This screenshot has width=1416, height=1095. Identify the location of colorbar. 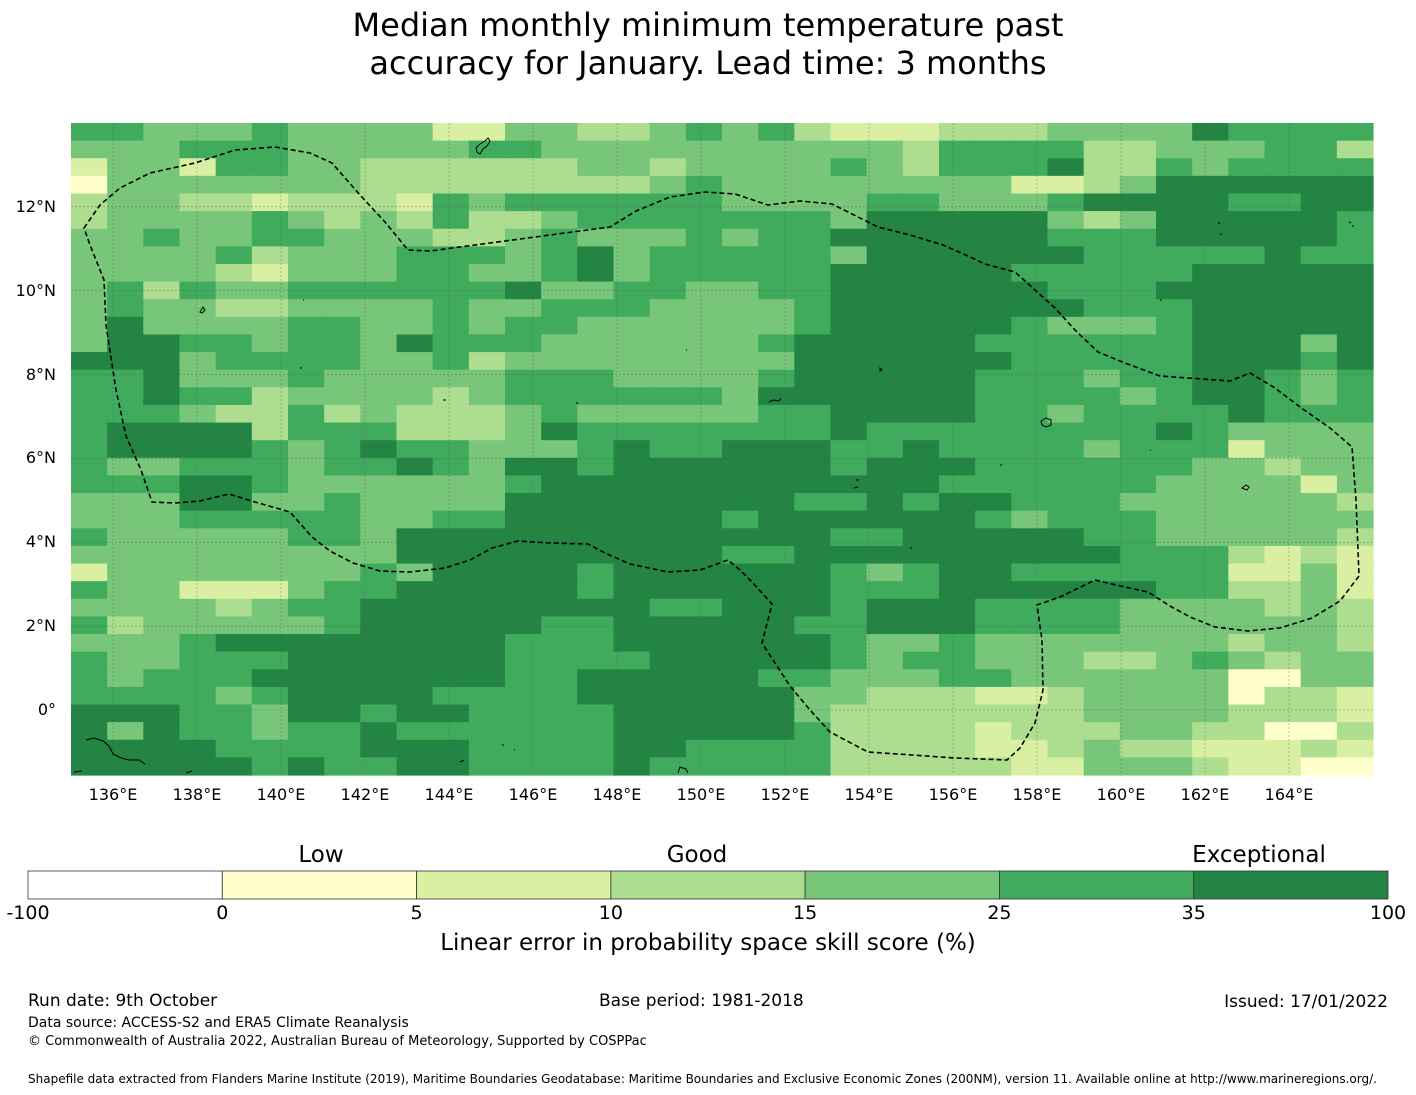
(708, 885).